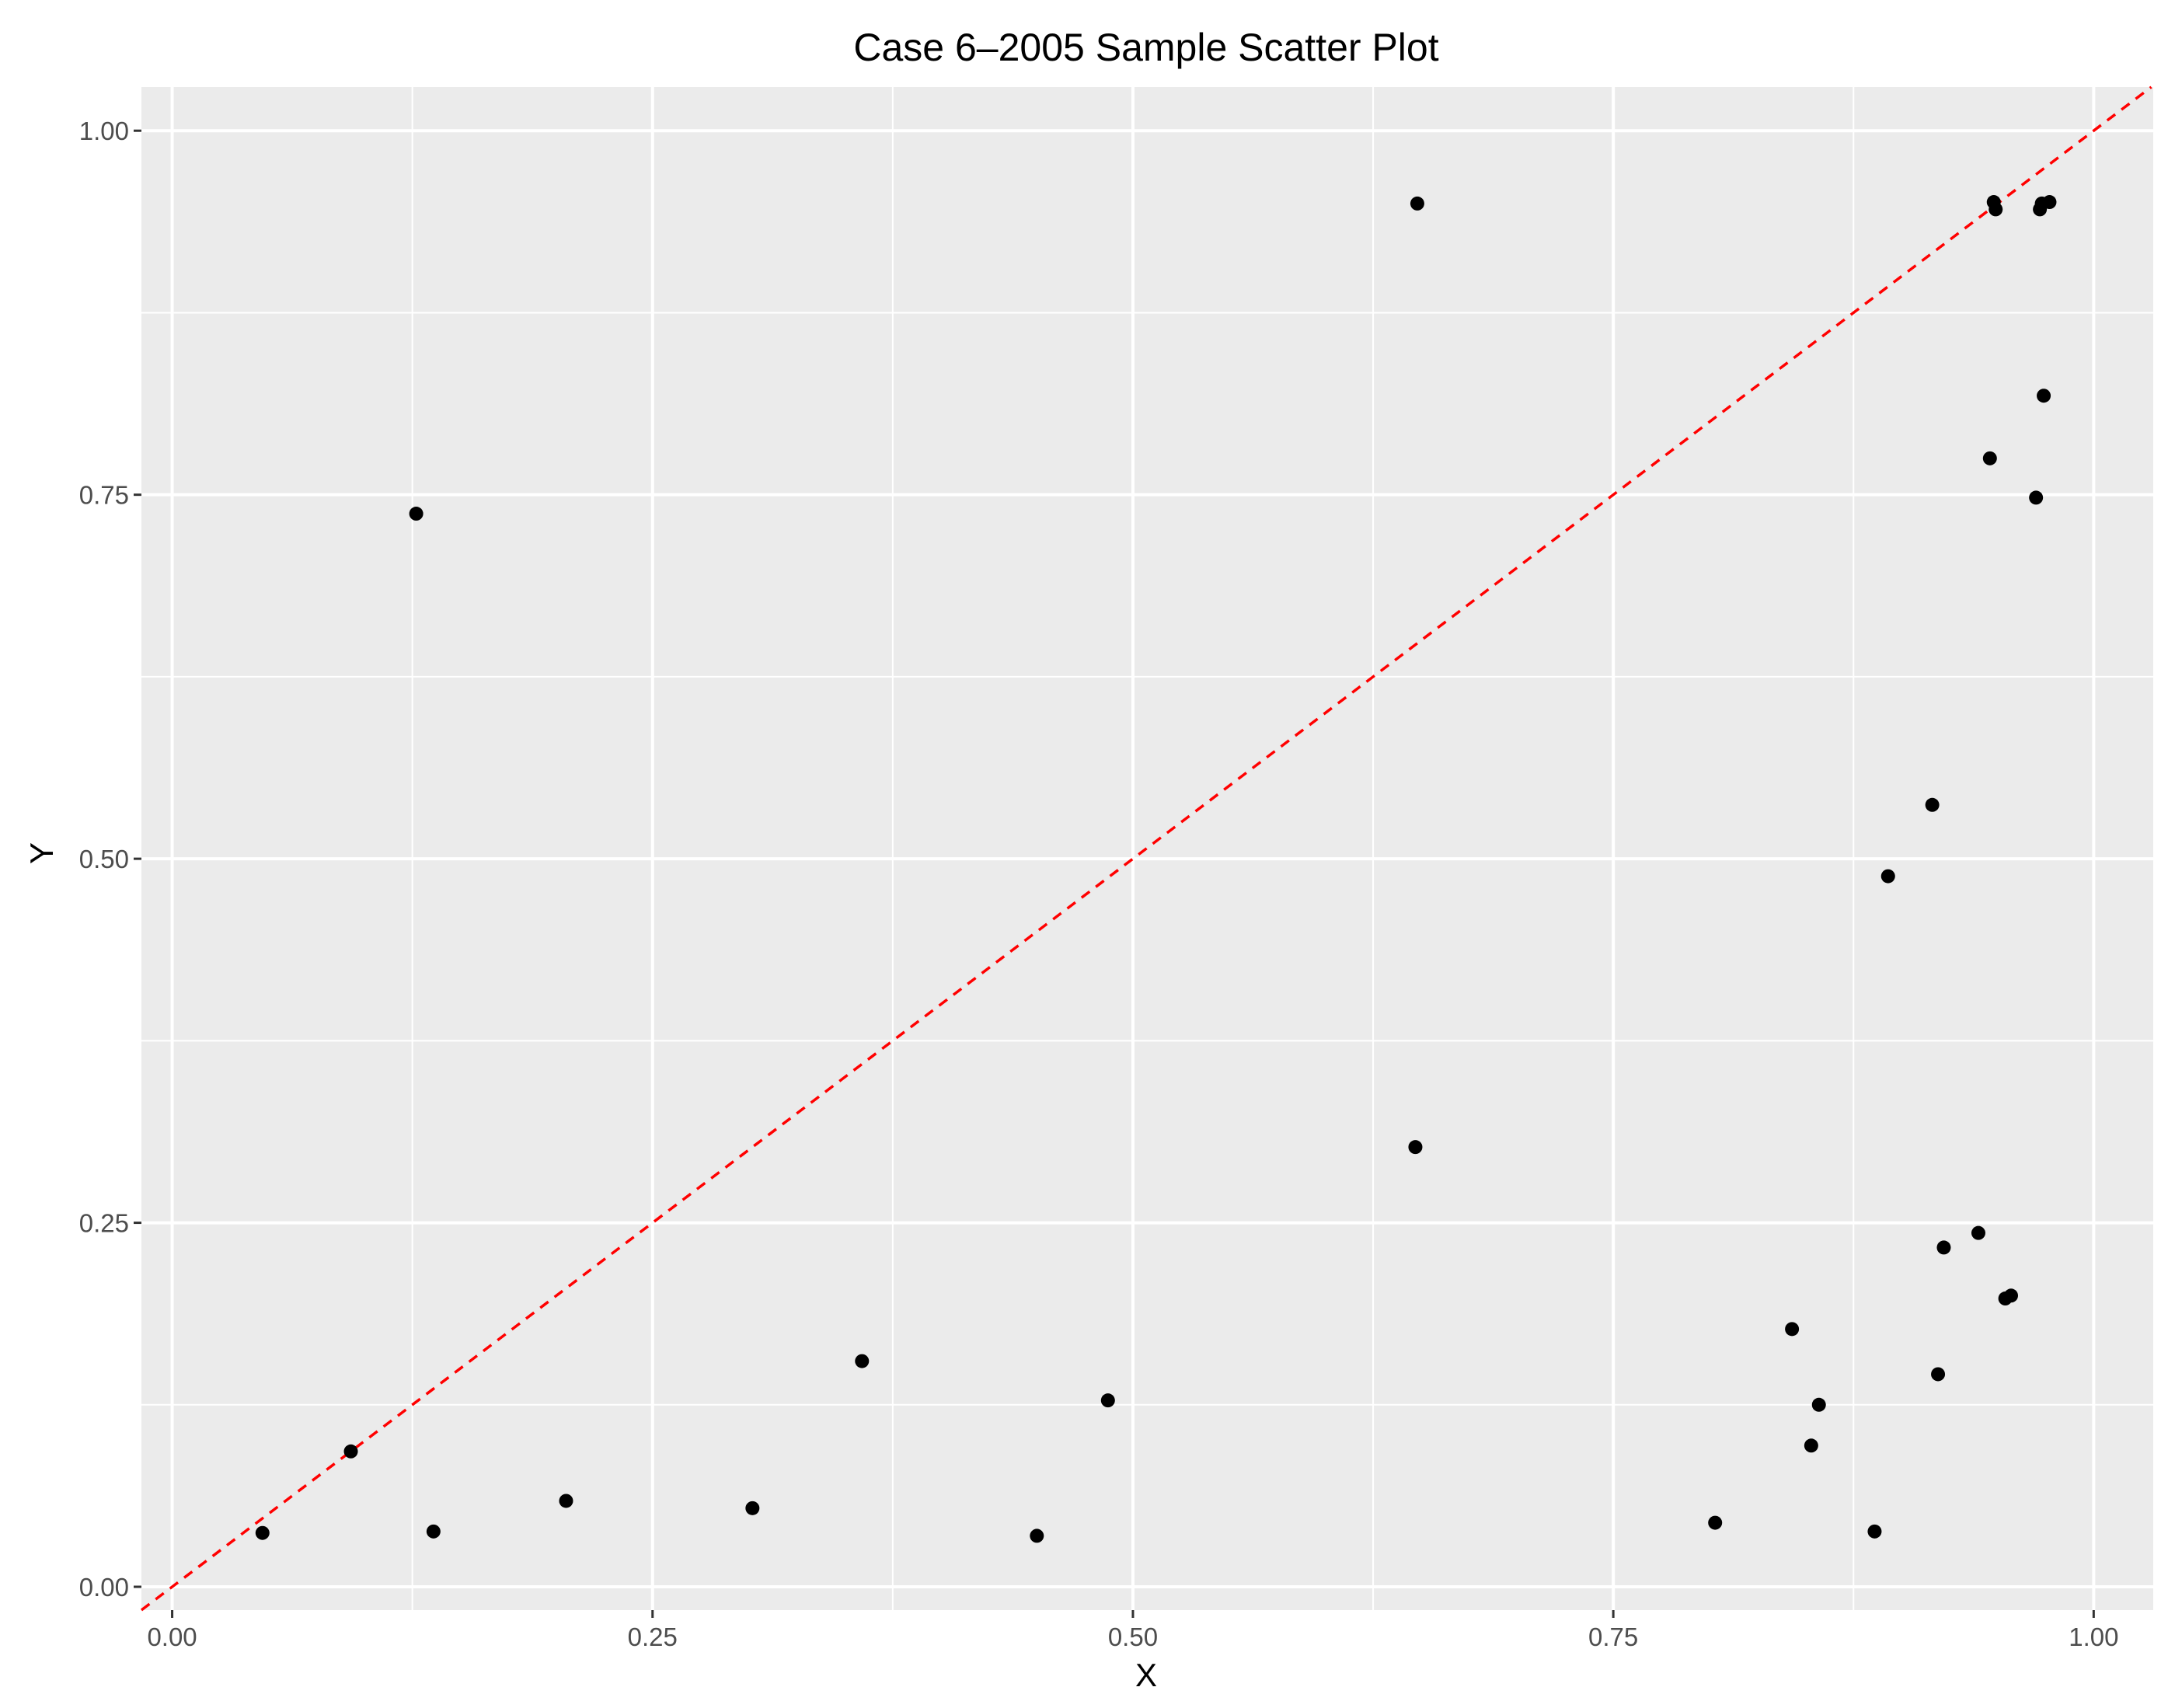  What do you see at coordinates (653, 1637) in the screenshot?
I see `x-tick-label: 0.25` at bounding box center [653, 1637].